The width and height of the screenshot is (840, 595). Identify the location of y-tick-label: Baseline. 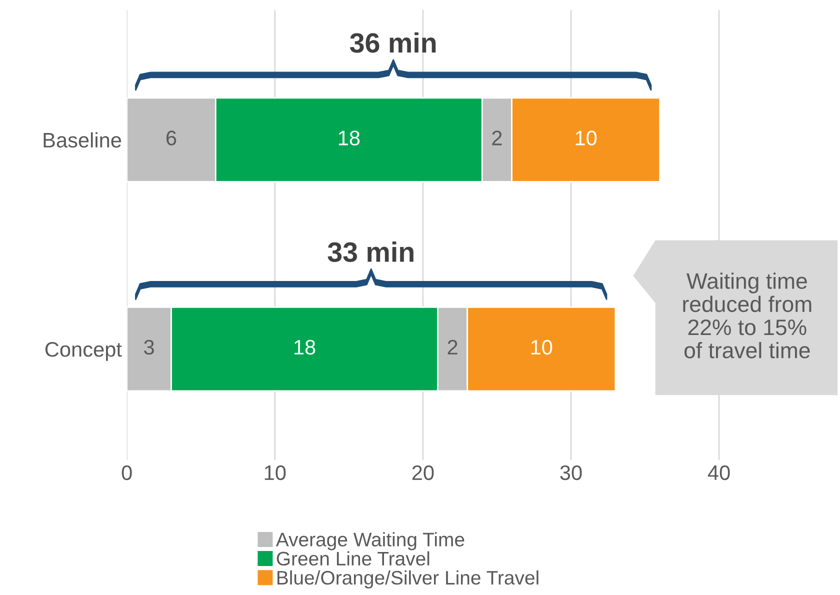
(83, 140).